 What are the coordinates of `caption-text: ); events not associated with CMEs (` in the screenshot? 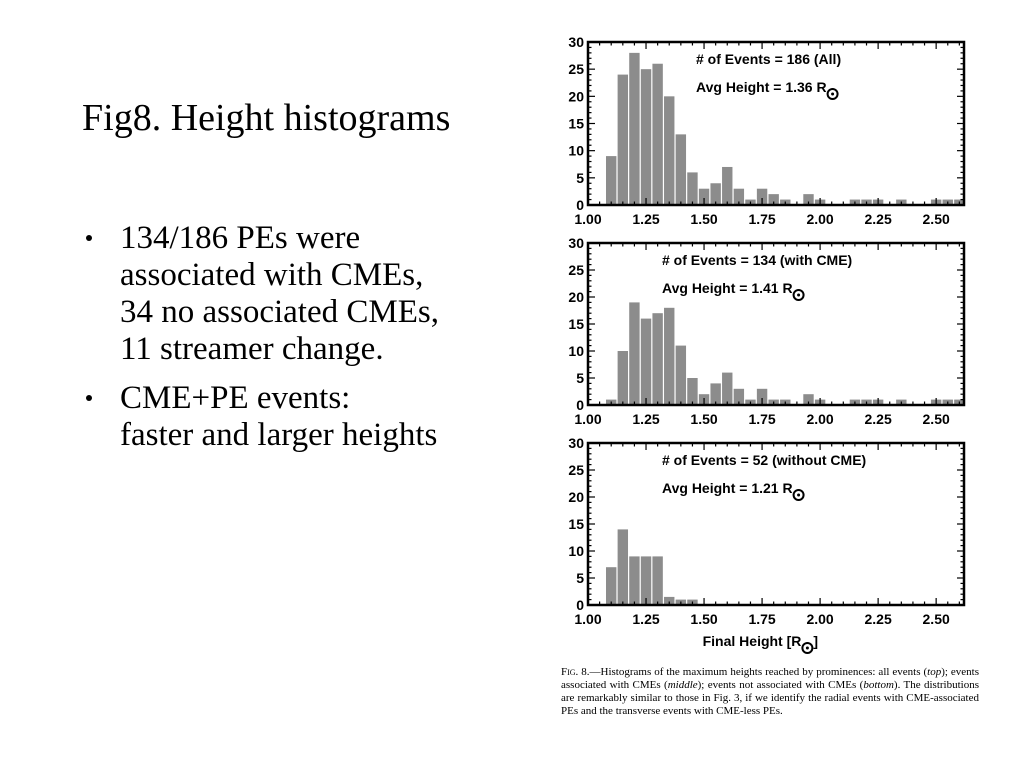 It's located at (780, 685).